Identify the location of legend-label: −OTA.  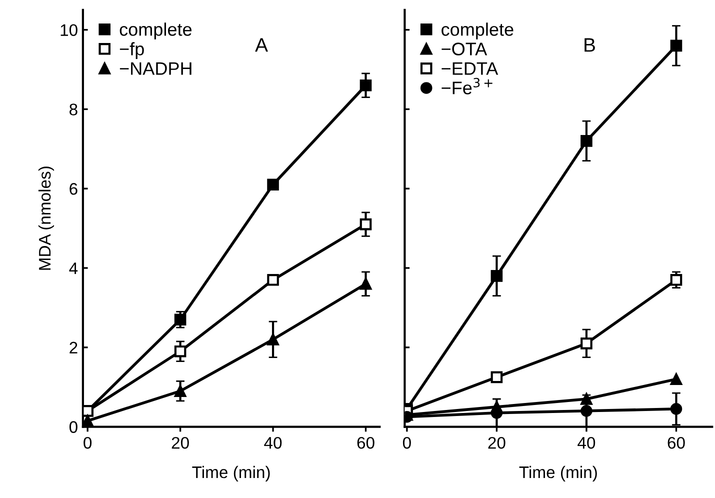
(465, 49).